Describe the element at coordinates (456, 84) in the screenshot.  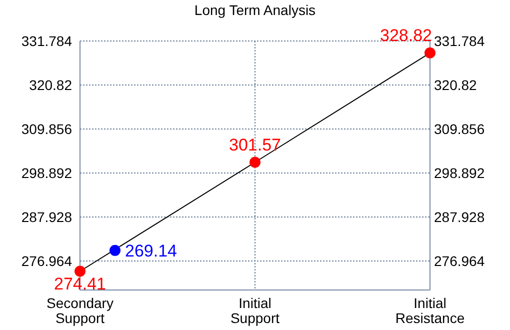
I see `y2-tick-label: 320.82` at that location.